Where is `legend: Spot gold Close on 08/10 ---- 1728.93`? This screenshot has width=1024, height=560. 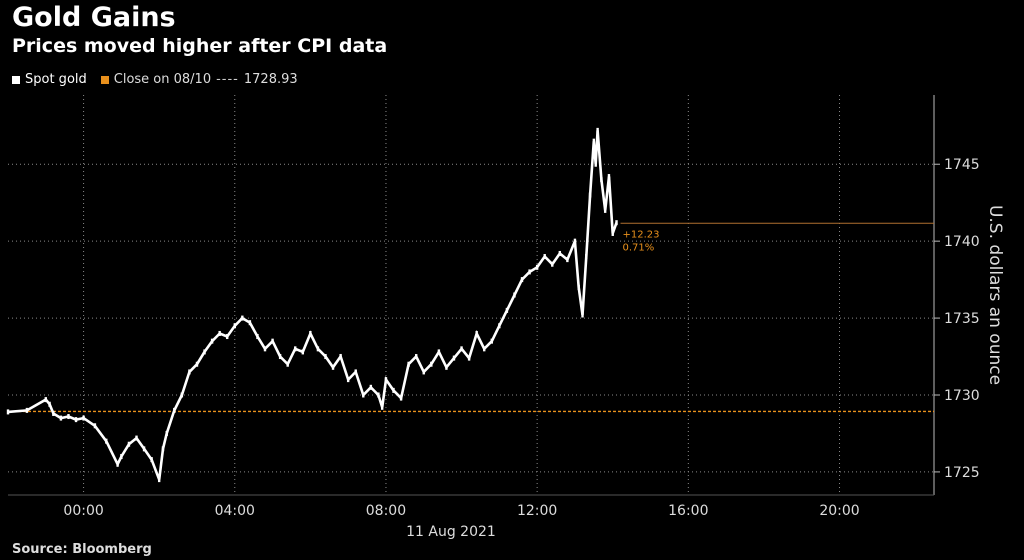
legend: Spot gold Close on 08/10 ---- 1728.93 is located at coordinates (155, 79).